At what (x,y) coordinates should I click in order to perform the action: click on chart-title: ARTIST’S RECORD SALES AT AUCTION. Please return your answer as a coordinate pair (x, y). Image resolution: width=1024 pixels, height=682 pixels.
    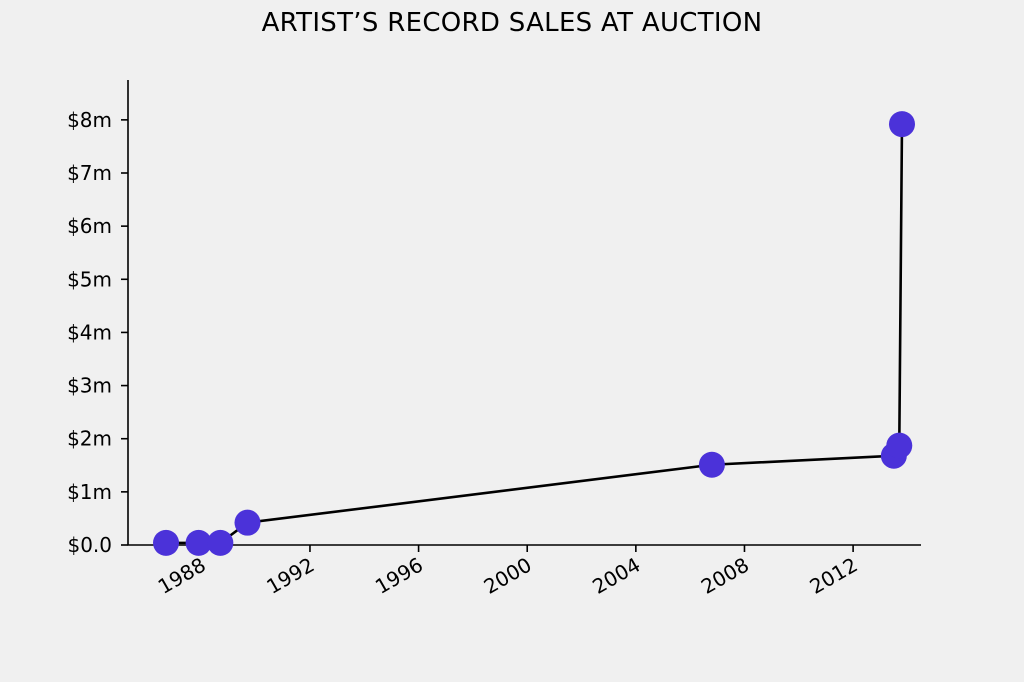
    Looking at the image, I should click on (512, 23).